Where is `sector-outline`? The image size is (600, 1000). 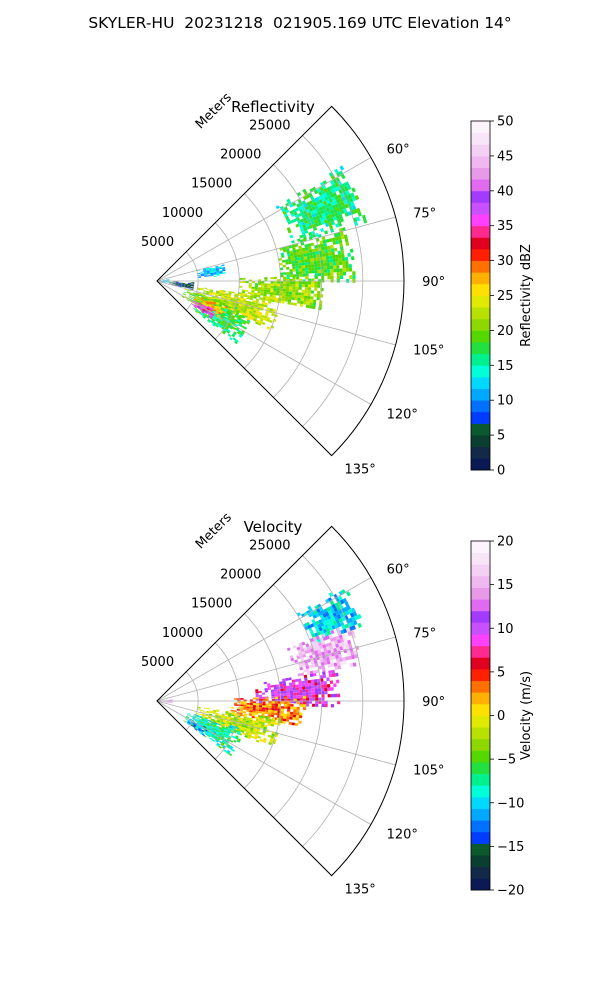
sector-outline is located at coordinates (280, 701).